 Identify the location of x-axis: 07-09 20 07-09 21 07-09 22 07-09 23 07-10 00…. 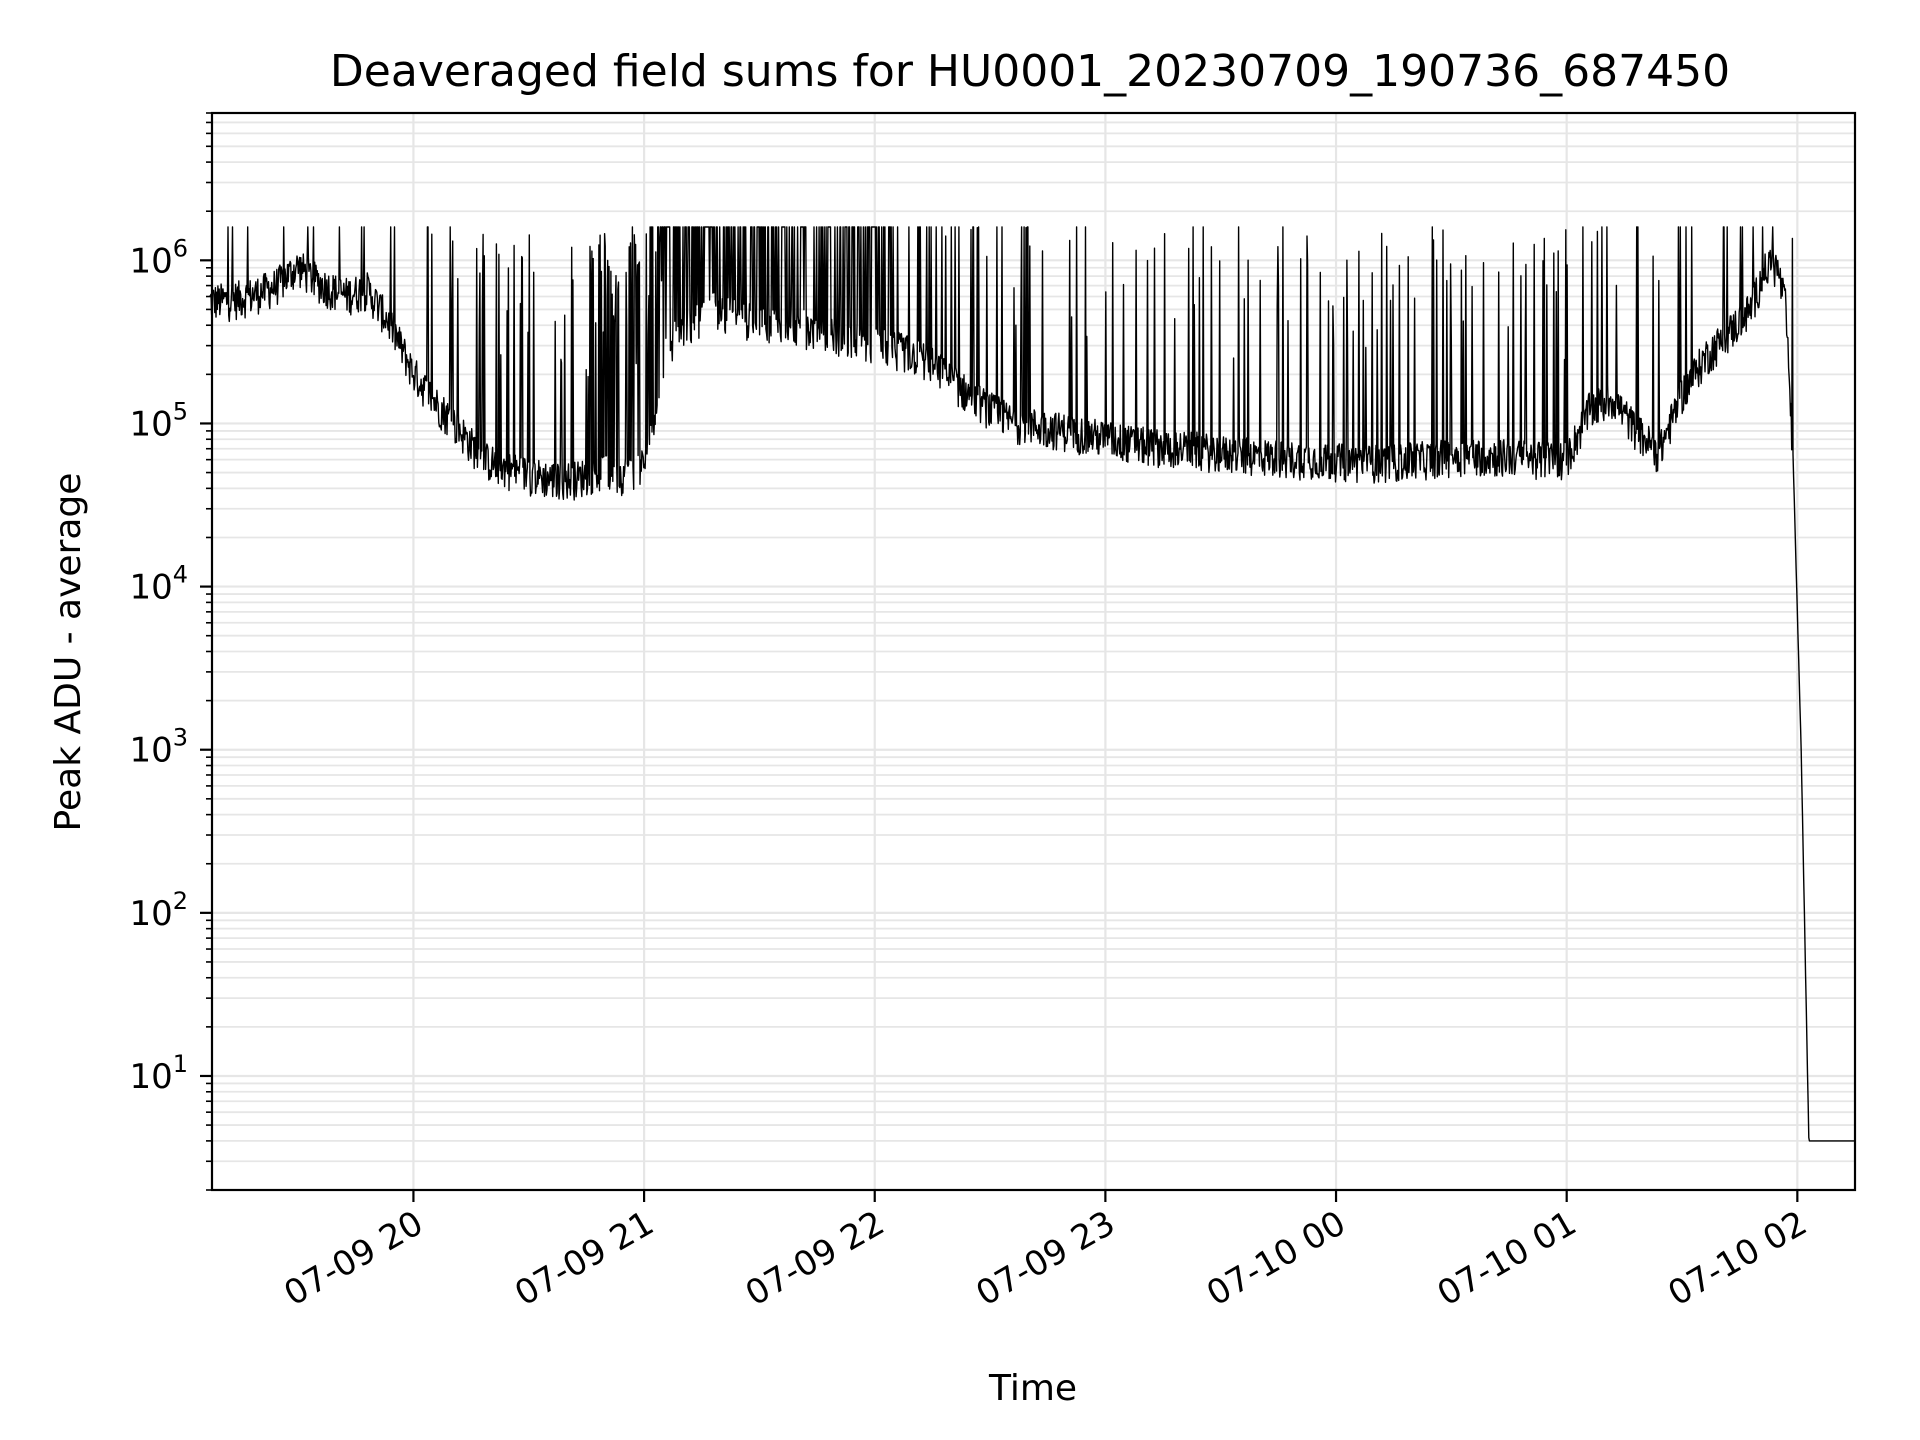
(1046, 1252).